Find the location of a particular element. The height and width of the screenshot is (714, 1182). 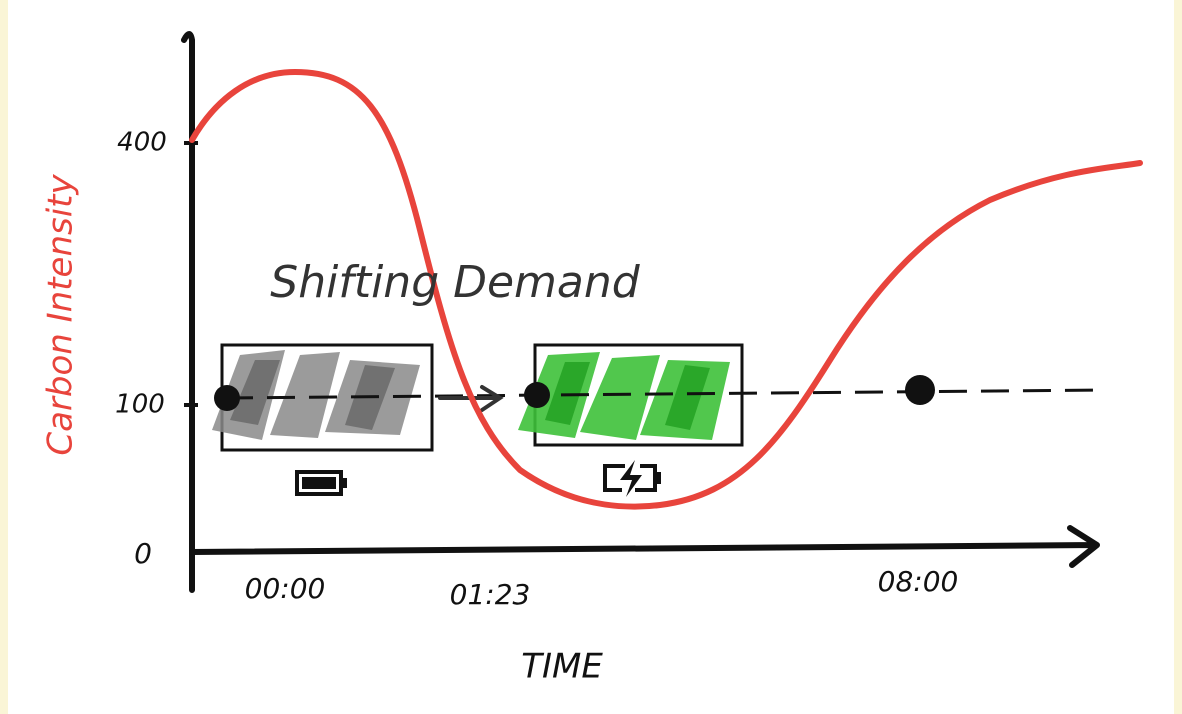

x-axis-label: TIME is located at coordinates (562, 667).